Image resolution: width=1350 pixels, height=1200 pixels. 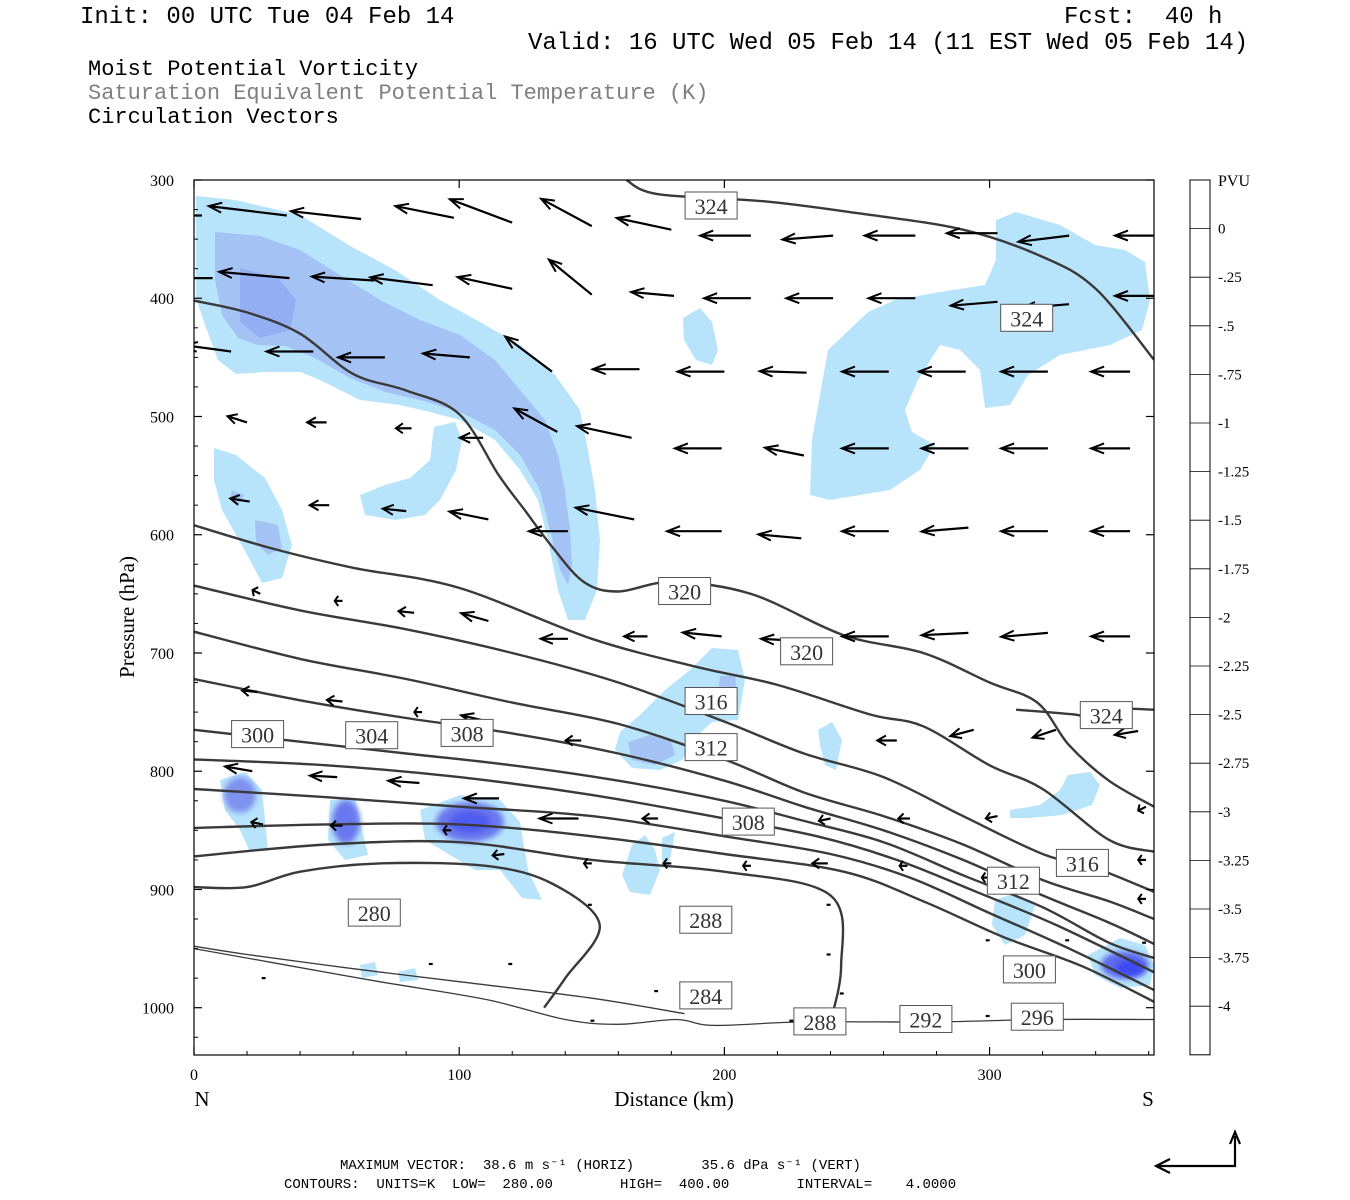 What do you see at coordinates (213, 117) in the screenshot?
I see `field-title-vectors: Circulation Vectors` at bounding box center [213, 117].